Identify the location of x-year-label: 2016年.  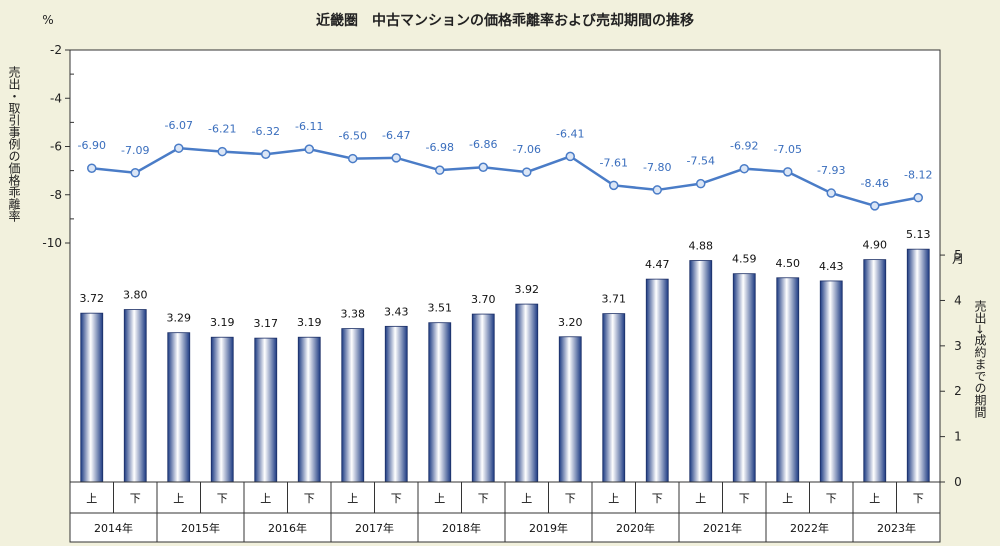
(287, 528).